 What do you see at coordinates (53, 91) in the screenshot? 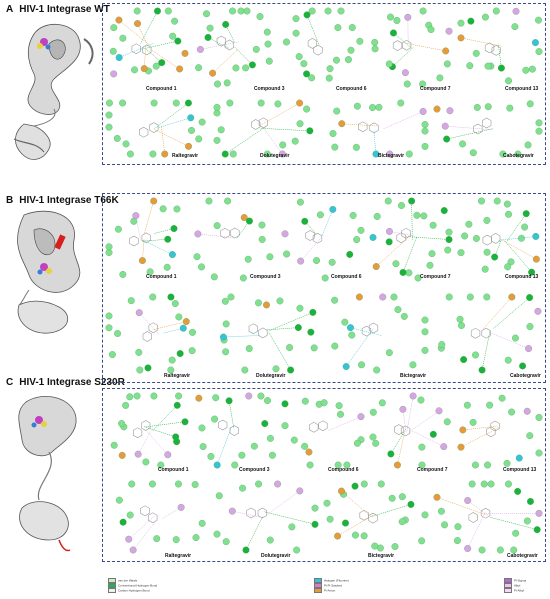
I see `protein-structure-wt` at bounding box center [53, 91].